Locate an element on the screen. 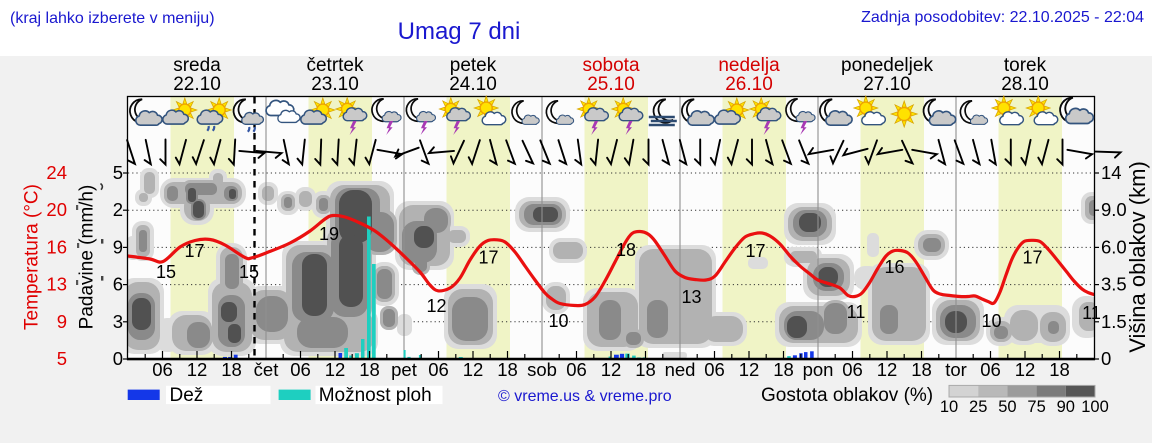 This screenshot has height=443, width=1152. svg-text: ponedeljek is located at coordinates (887, 65).